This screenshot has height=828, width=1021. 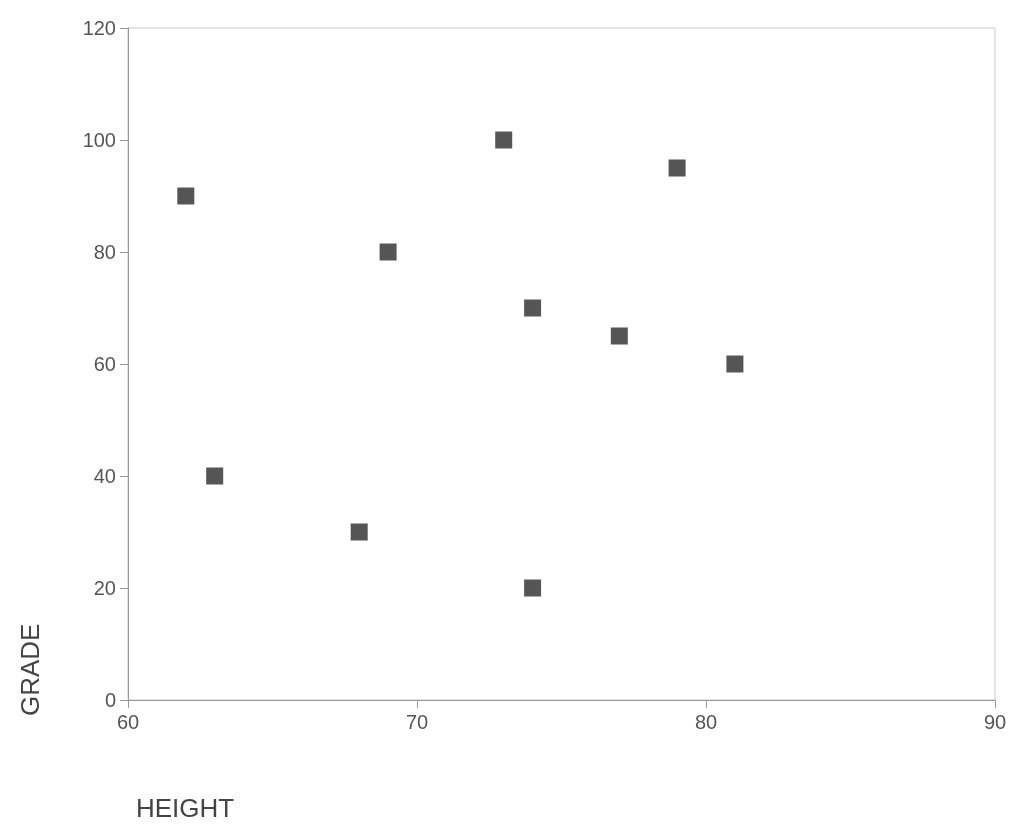 I want to click on x-tick-label: 70, so click(x=417, y=722).